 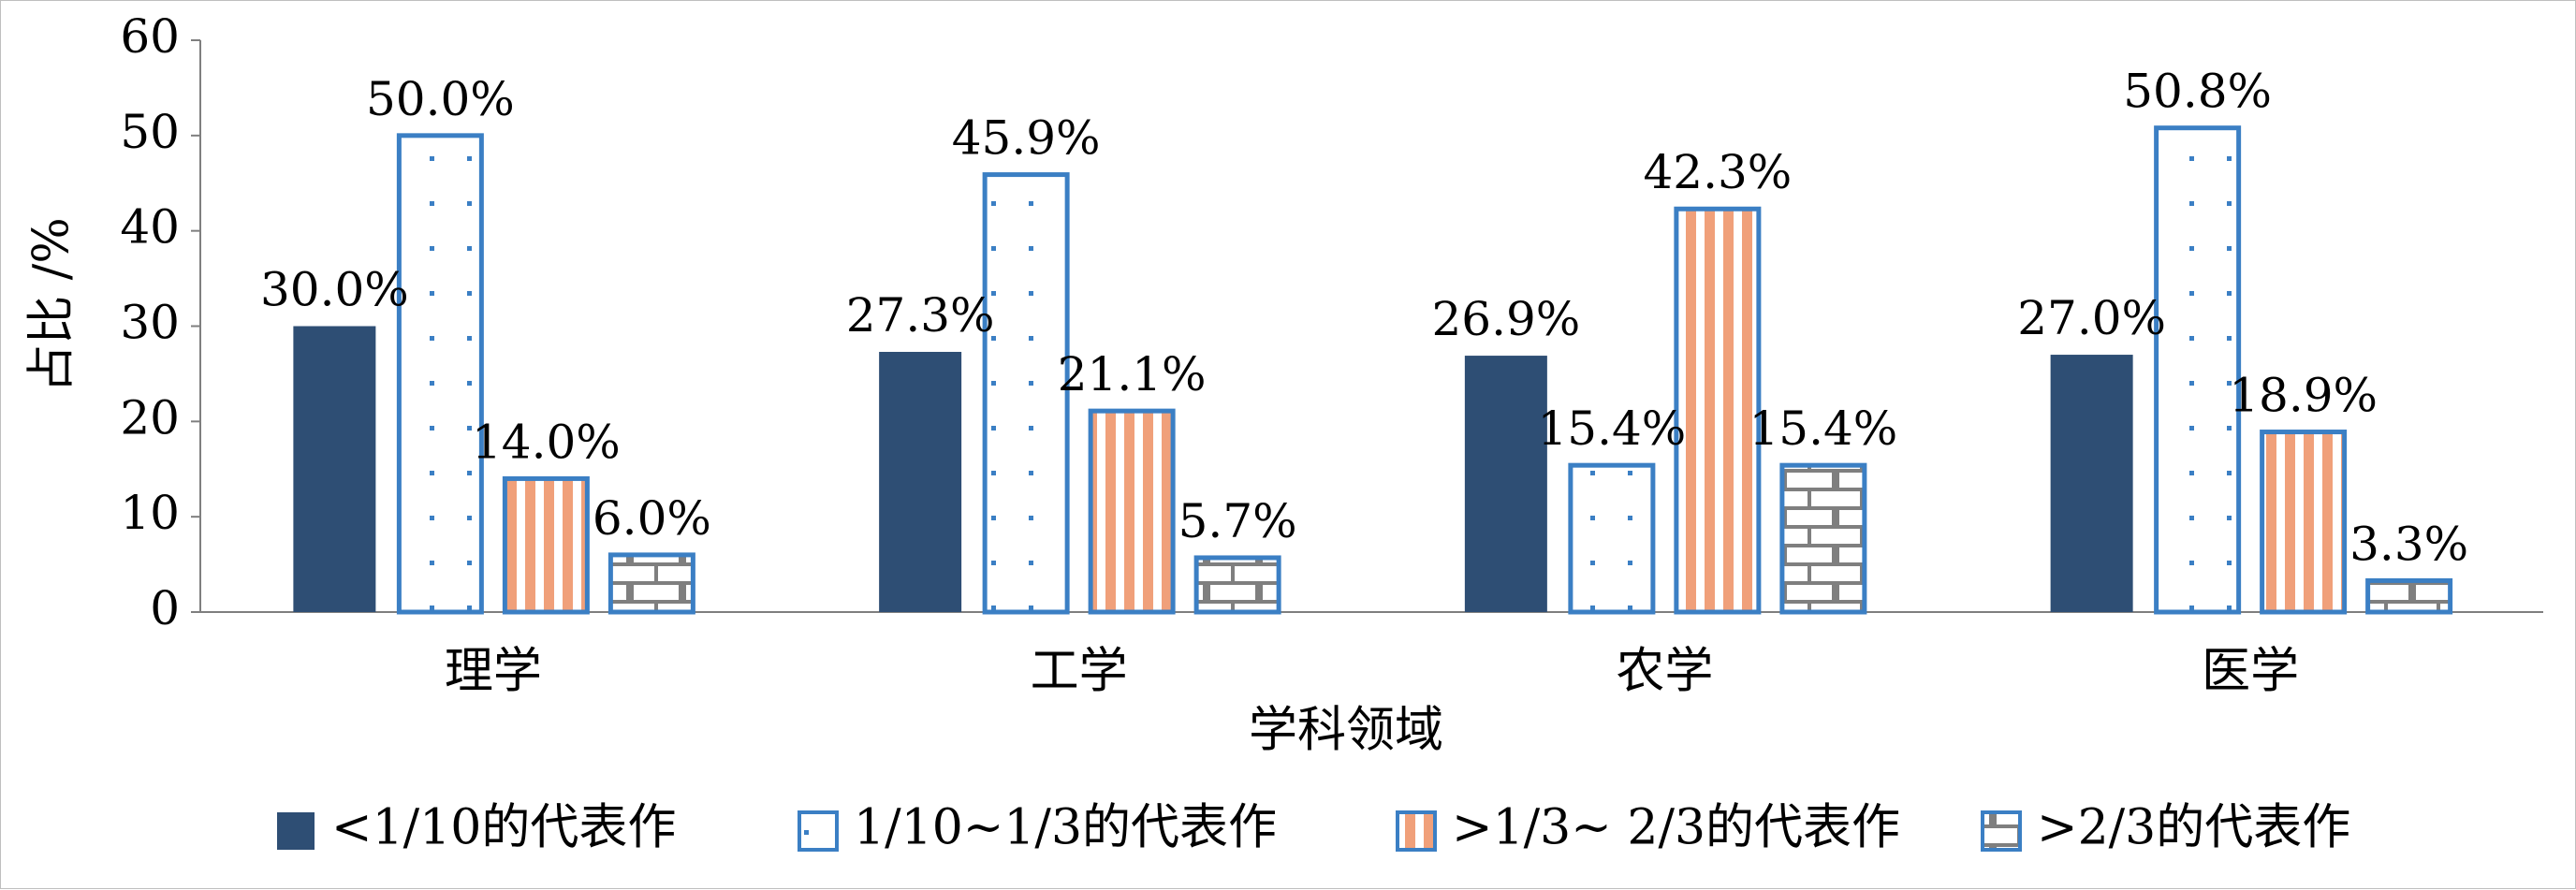 What do you see at coordinates (503, 828) in the screenshot?
I see `legend-label: <1/10的代表作` at bounding box center [503, 828].